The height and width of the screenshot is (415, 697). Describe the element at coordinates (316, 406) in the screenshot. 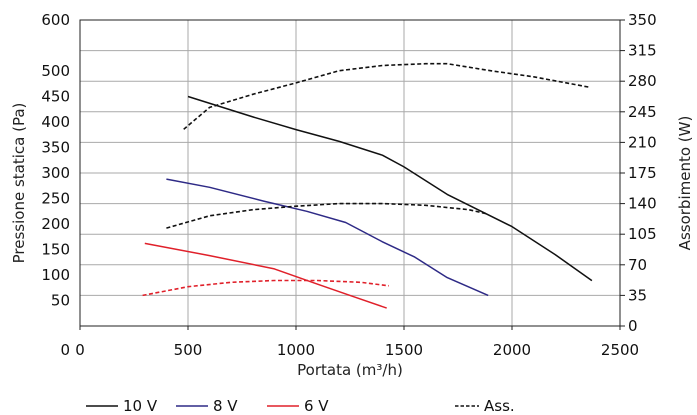

I see `legend-label: 6 V` at that location.